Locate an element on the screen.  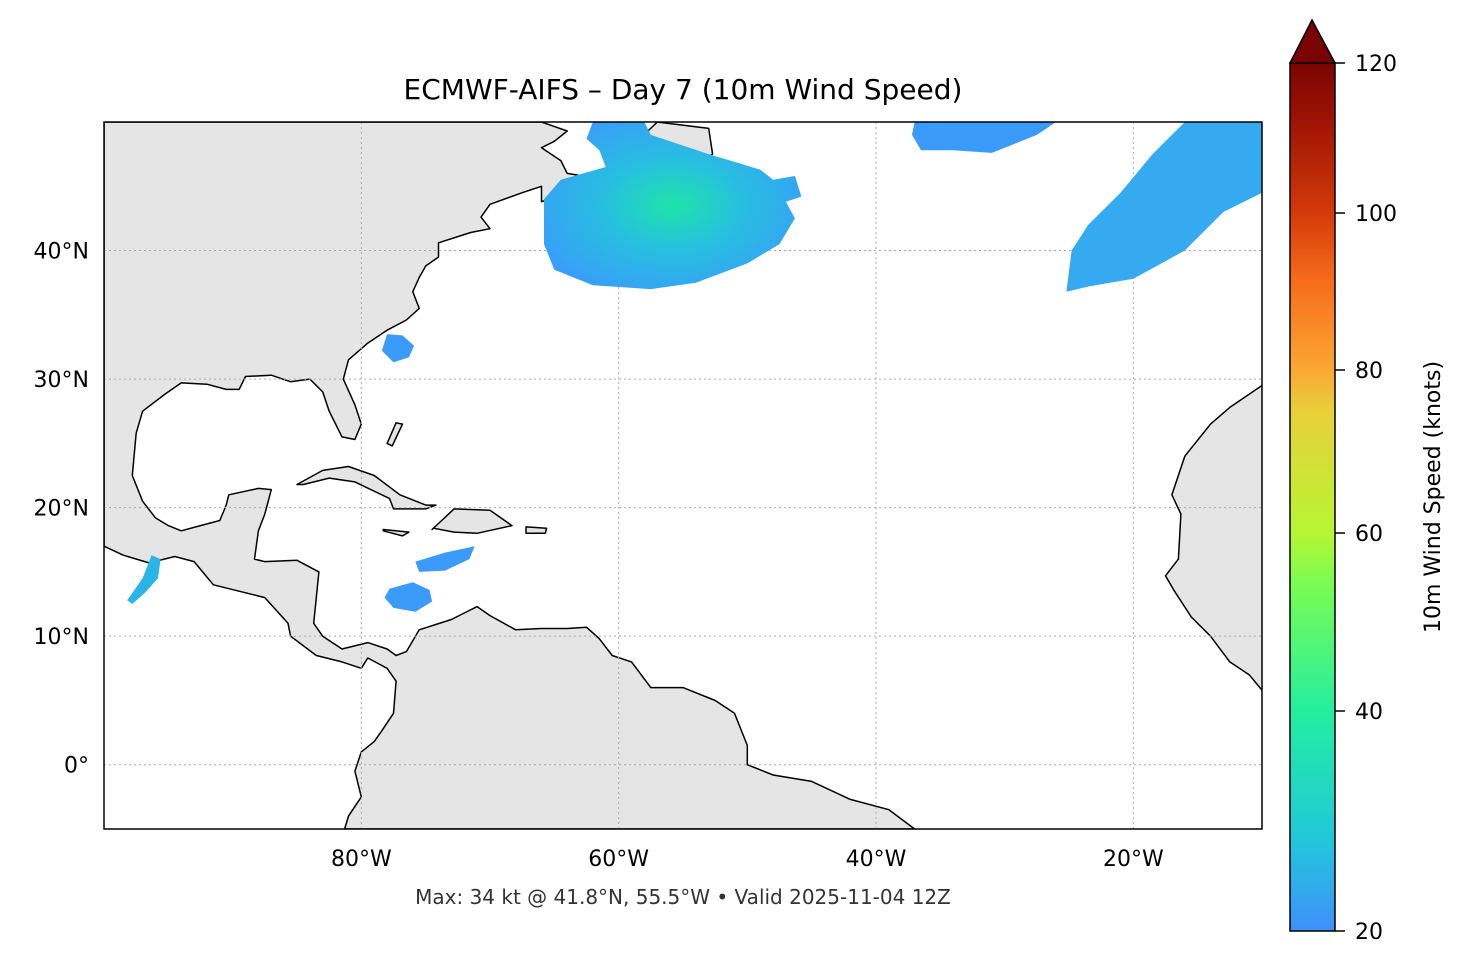
lon-tick-label: 60°W is located at coordinates (618, 859).